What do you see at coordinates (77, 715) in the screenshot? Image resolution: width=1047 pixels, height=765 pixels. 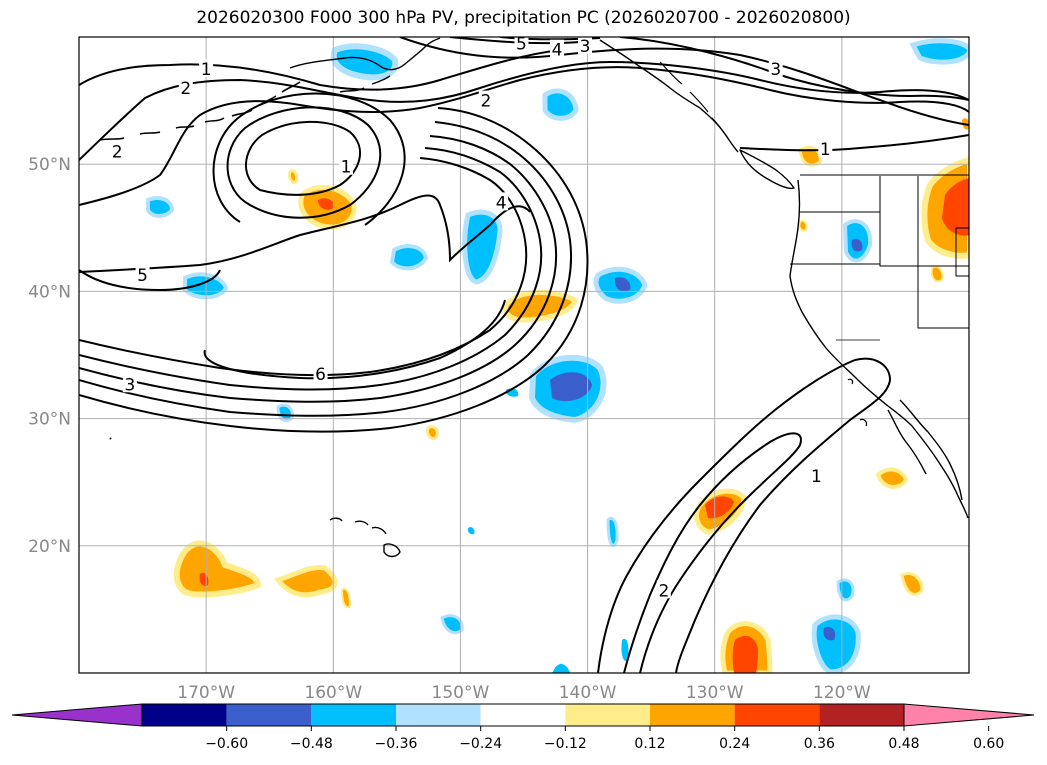 I see `colorbar-extend-low` at bounding box center [77, 715].